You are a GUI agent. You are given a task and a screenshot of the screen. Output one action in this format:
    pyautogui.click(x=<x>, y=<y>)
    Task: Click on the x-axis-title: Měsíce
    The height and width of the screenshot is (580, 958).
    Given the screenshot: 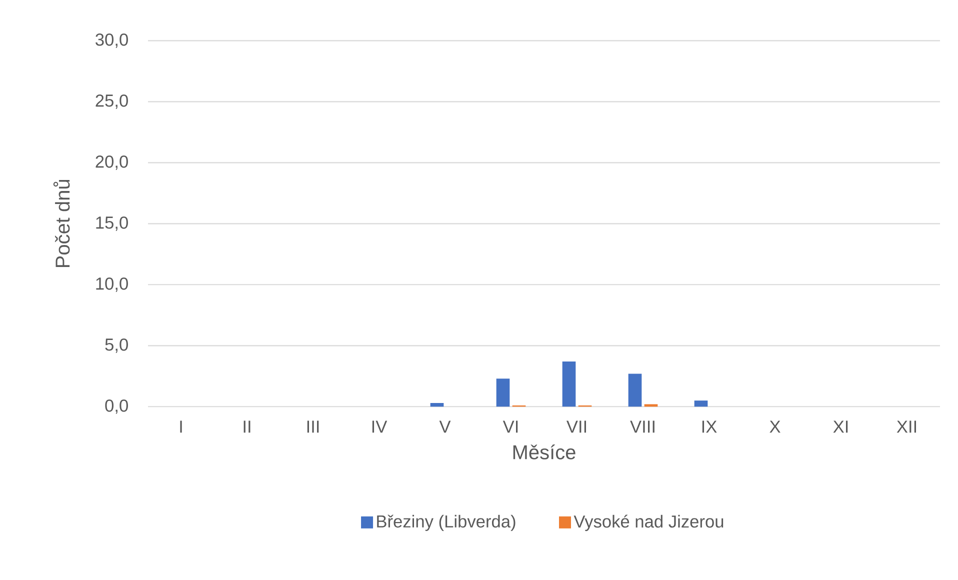 What is the action you would take?
    pyautogui.click(x=544, y=452)
    